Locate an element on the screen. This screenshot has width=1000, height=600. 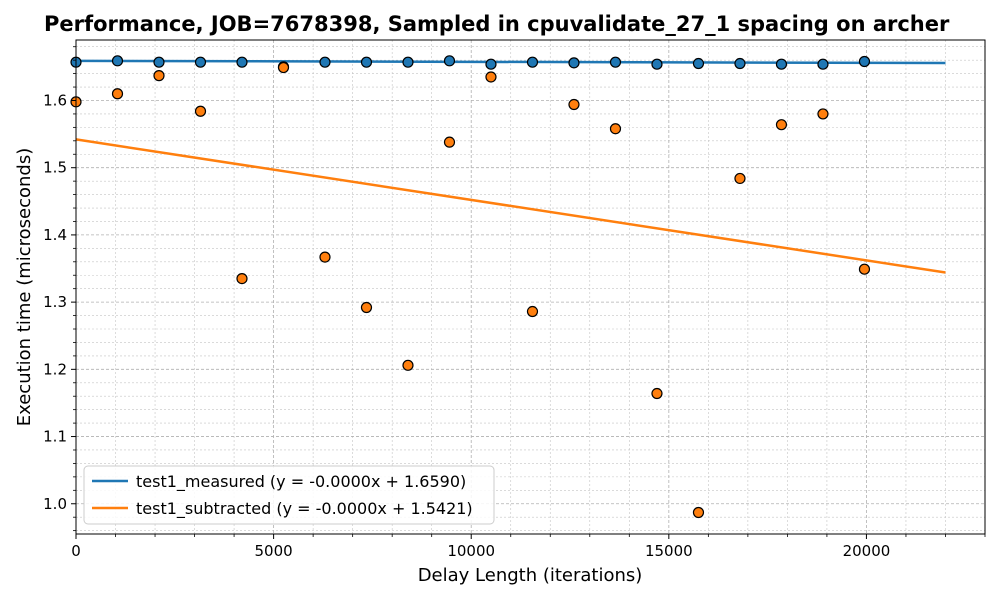
x-tick-label: 10000 is located at coordinates (471, 551).